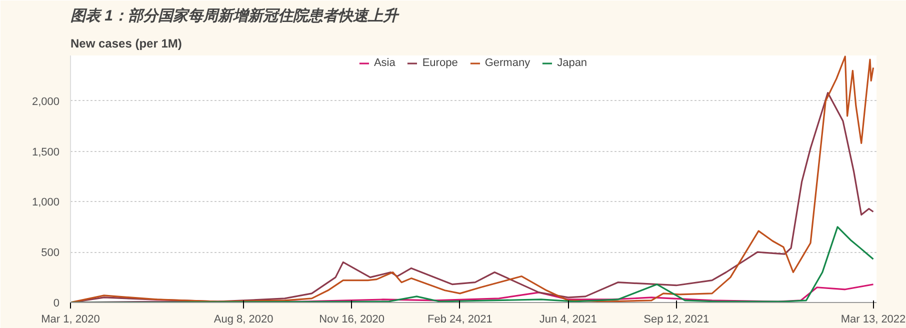  Describe the element at coordinates (873, 320) in the screenshot. I see `x-tick-label: Mar 13, 2022` at that location.